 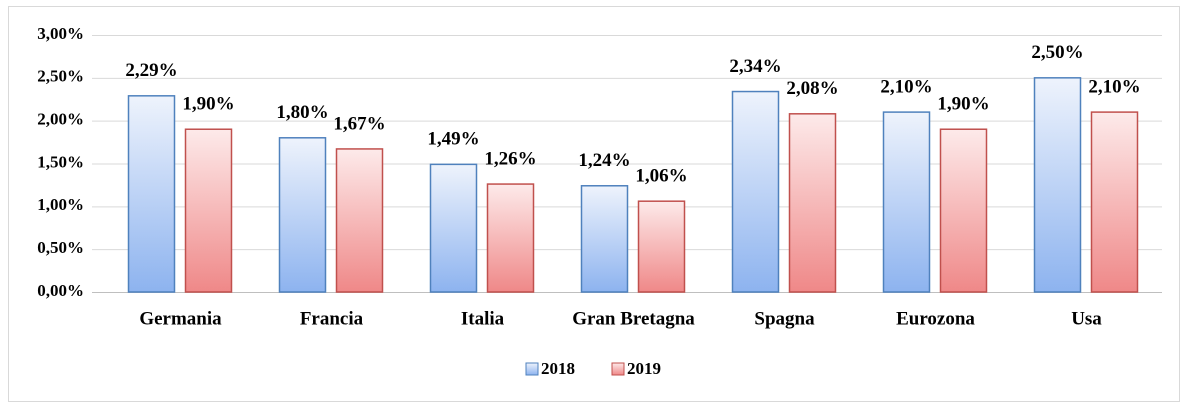 I want to click on x-tick-label: Germania, so click(x=180, y=318).